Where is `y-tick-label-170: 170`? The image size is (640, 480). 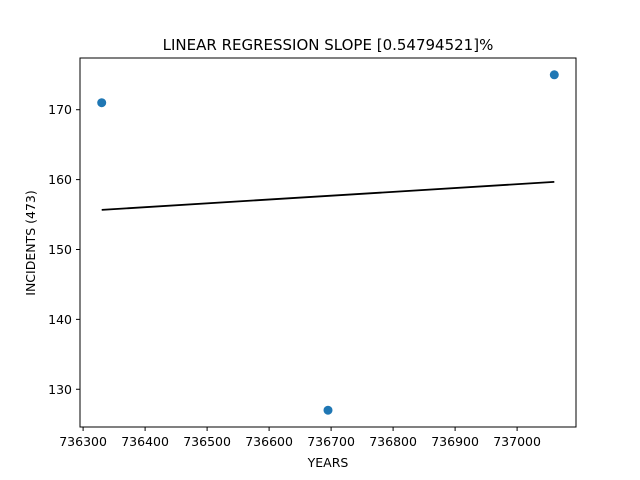 y-tick-label-170: 170 is located at coordinates (60, 109).